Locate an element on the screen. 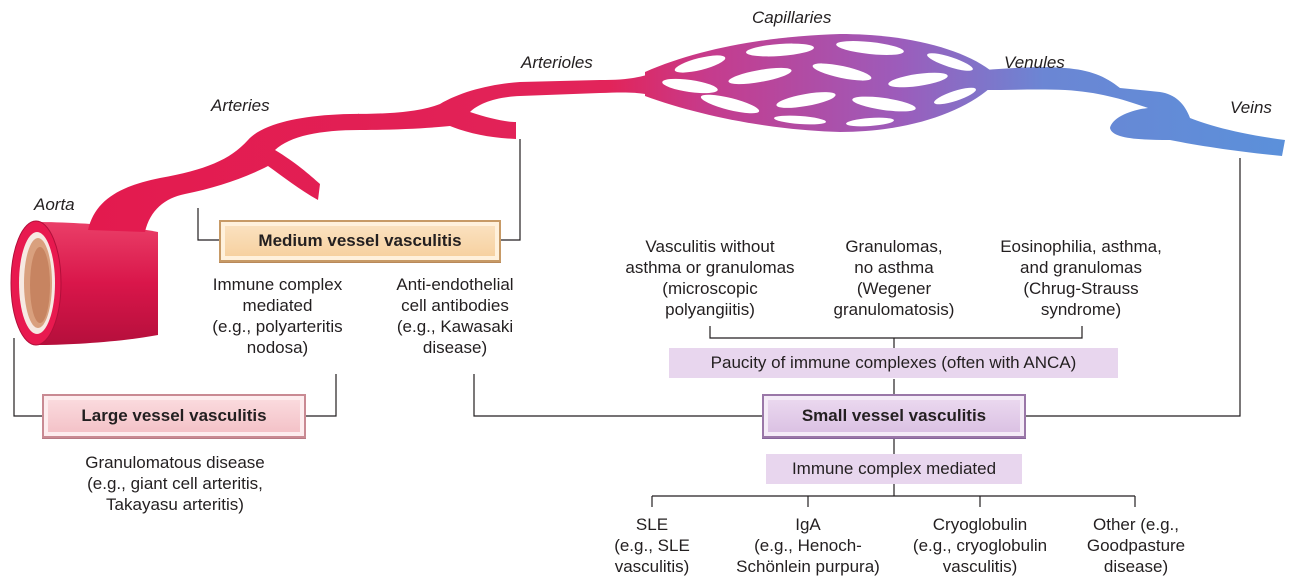 The width and height of the screenshot is (1294, 586). aorta-opening is located at coordinates (36, 283).